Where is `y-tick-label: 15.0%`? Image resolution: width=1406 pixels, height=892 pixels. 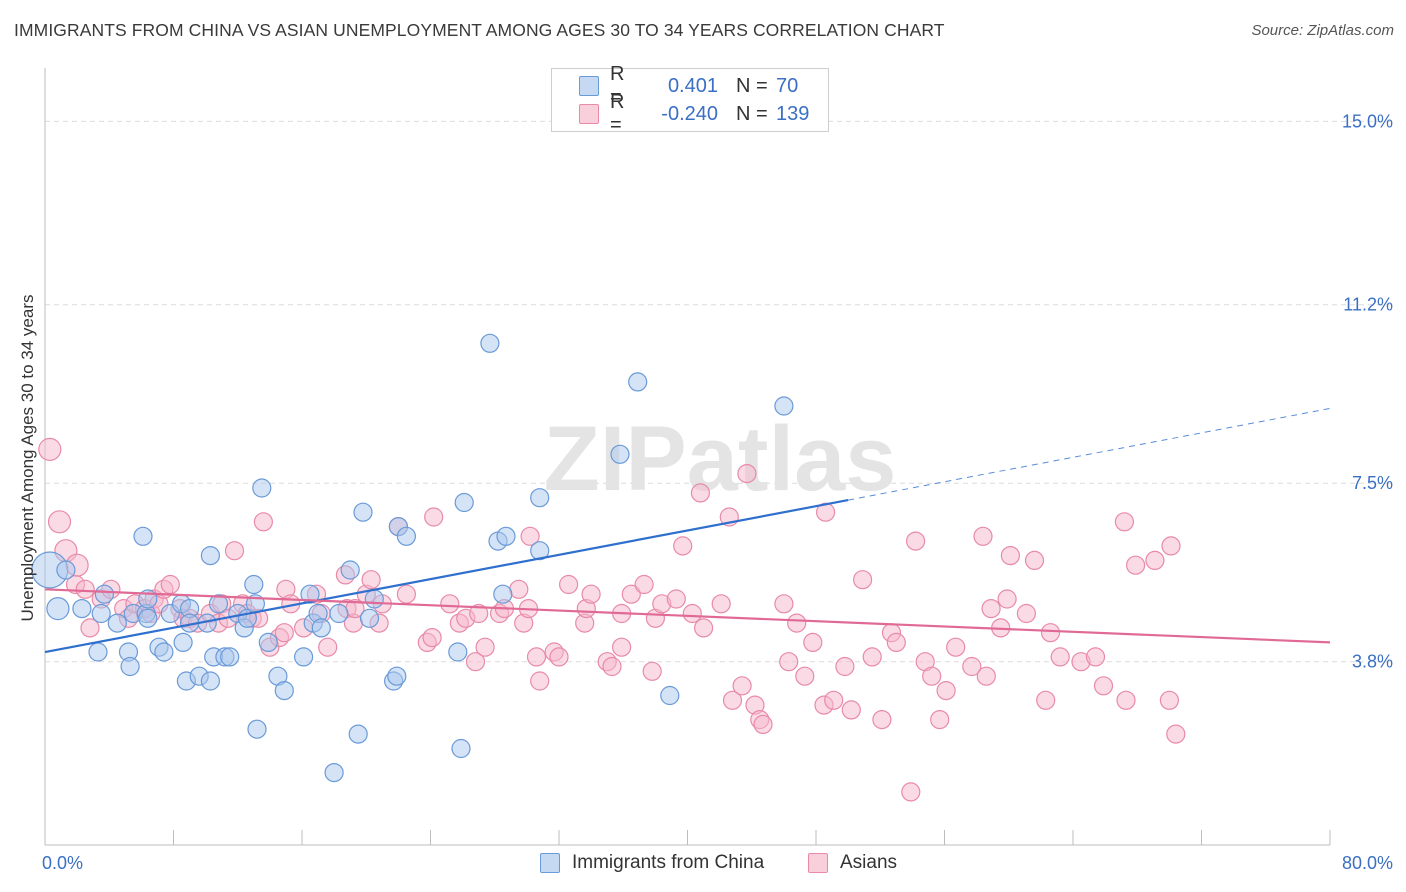 y-tick-label: 15.0% is located at coordinates (1367, 121).